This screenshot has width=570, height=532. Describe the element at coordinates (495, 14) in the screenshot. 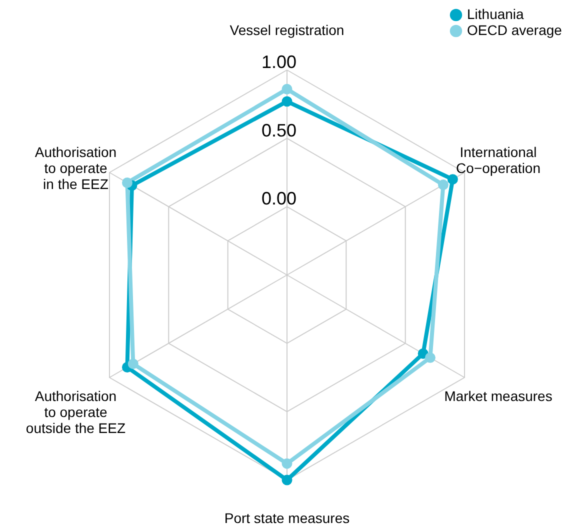

I see `legend-label: Lithuania` at that location.